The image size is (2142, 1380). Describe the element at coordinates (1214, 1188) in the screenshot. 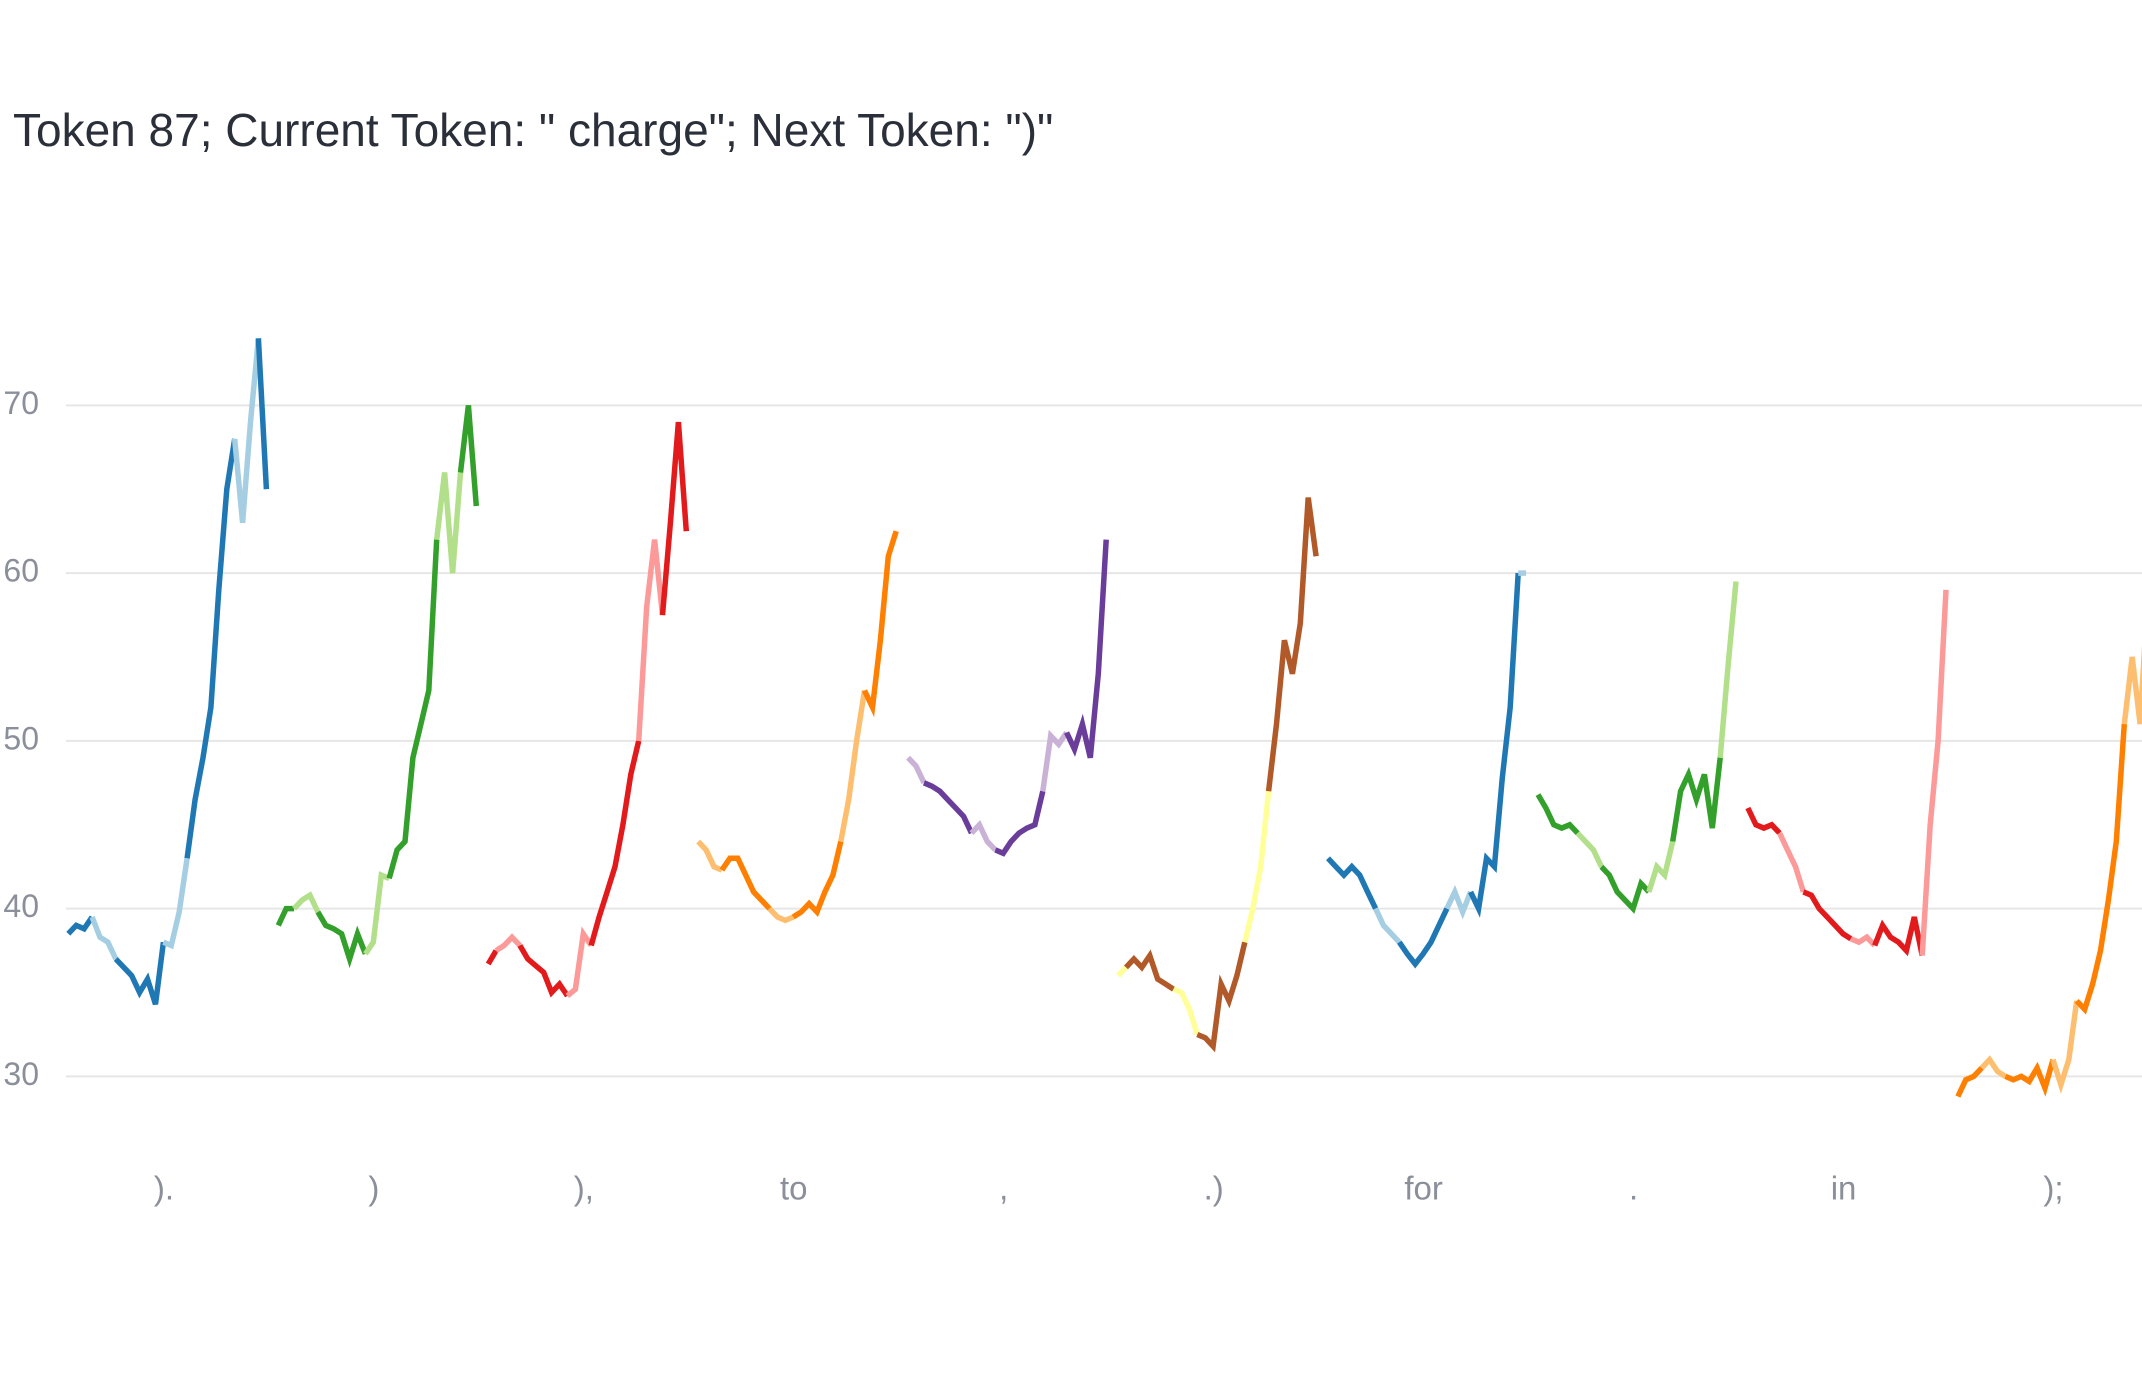

I see `x-tick-label: .)` at that location.